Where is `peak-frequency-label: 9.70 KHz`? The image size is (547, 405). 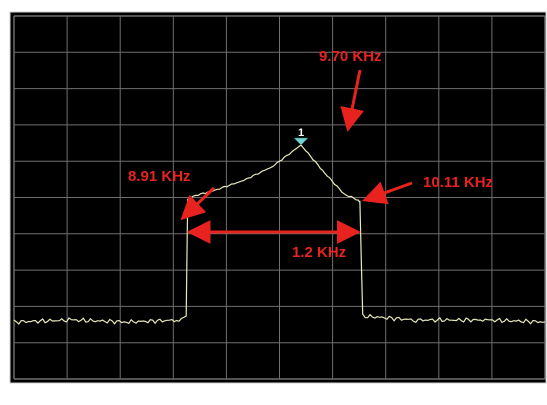
peak-frequency-label: 9.70 KHz is located at coordinates (350, 56).